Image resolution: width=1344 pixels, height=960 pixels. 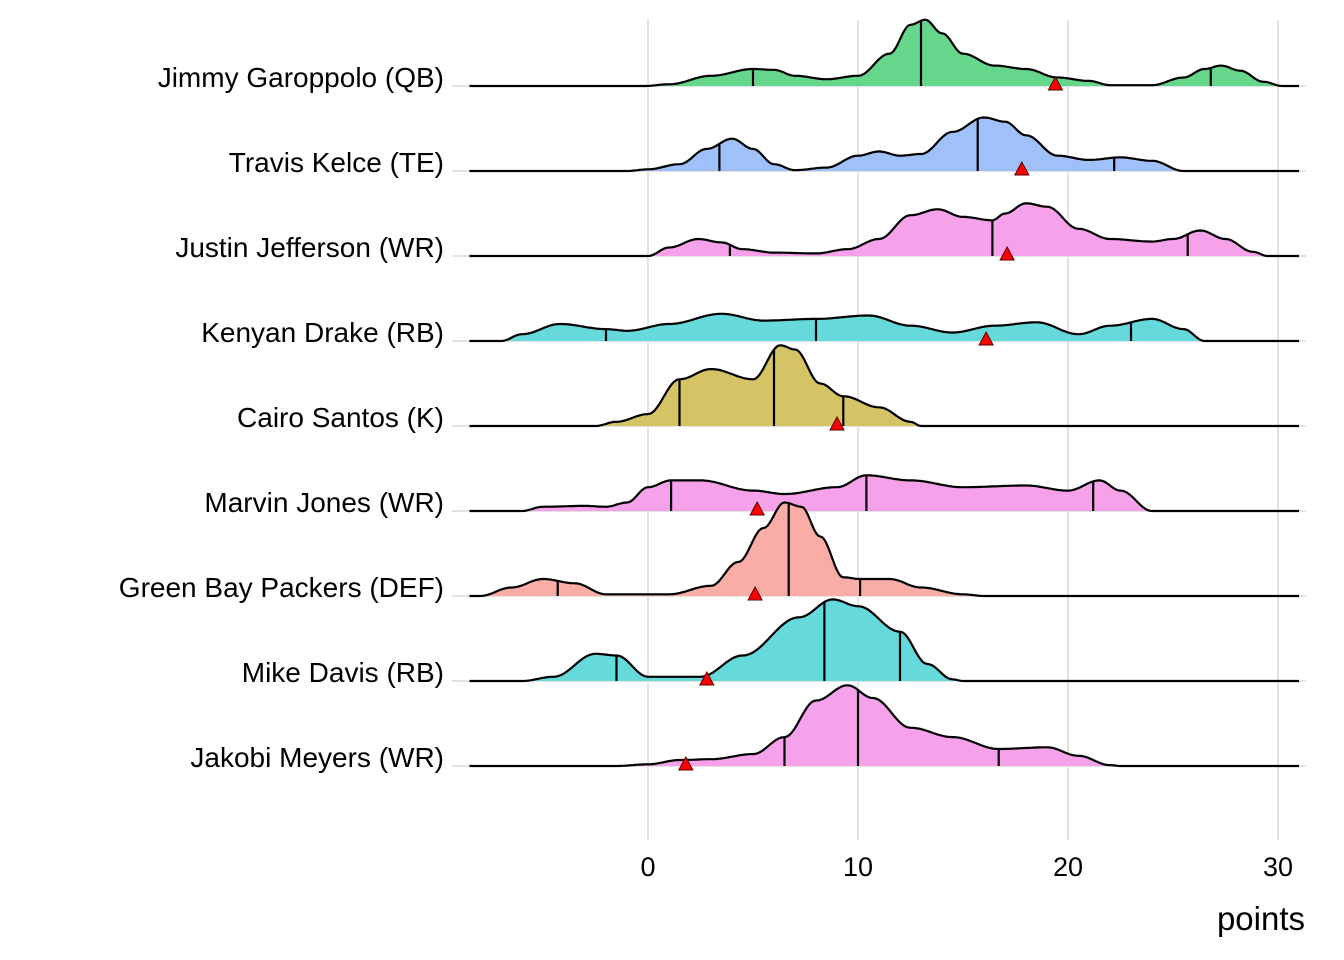 What do you see at coordinates (1278, 867) in the screenshot?
I see `x-tick-label: 30` at bounding box center [1278, 867].